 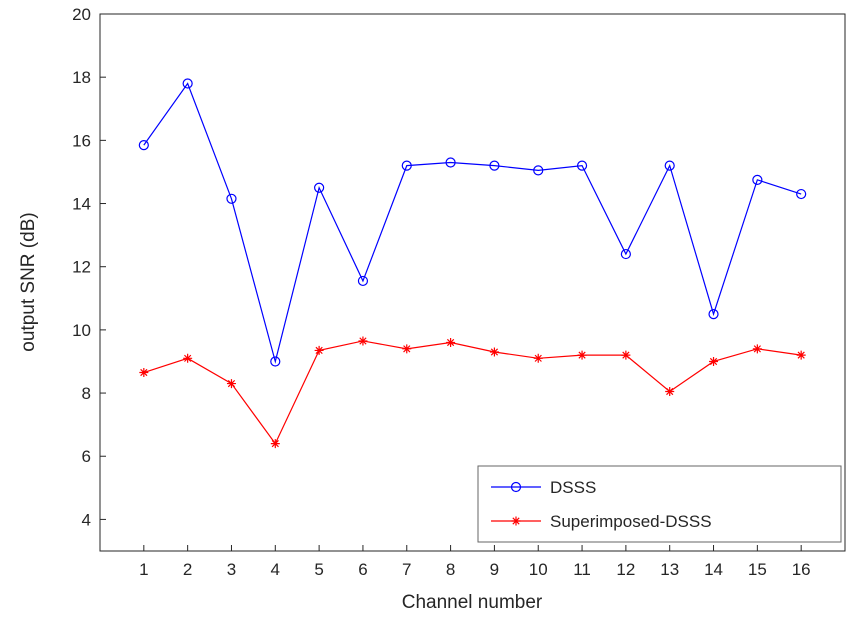 I want to click on x-tick-label: 10, so click(x=538, y=569).